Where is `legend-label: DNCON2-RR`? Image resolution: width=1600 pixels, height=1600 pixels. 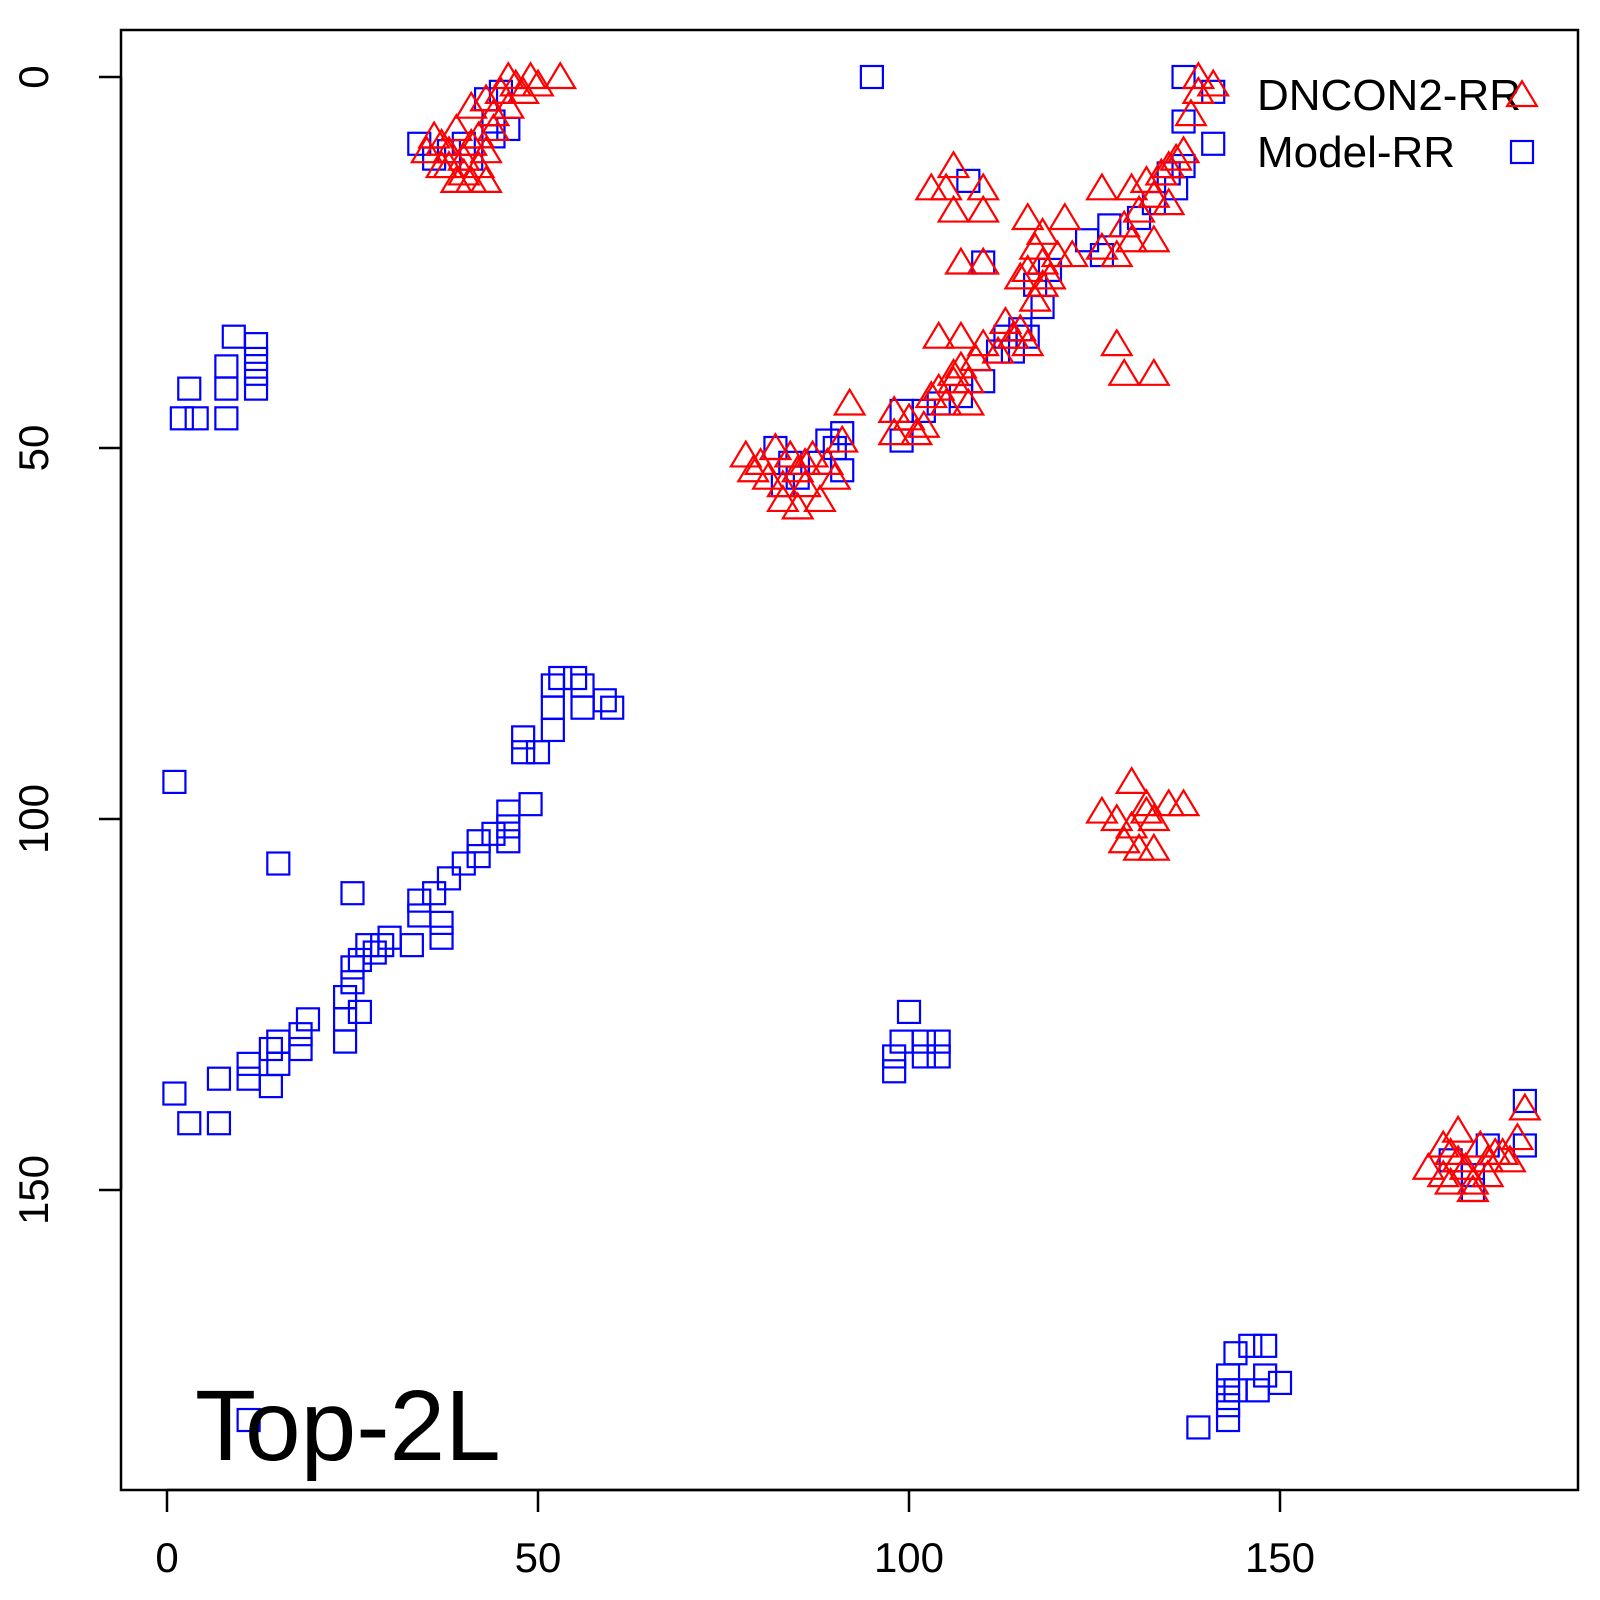
legend-label: DNCON2-RR is located at coordinates (1389, 95).